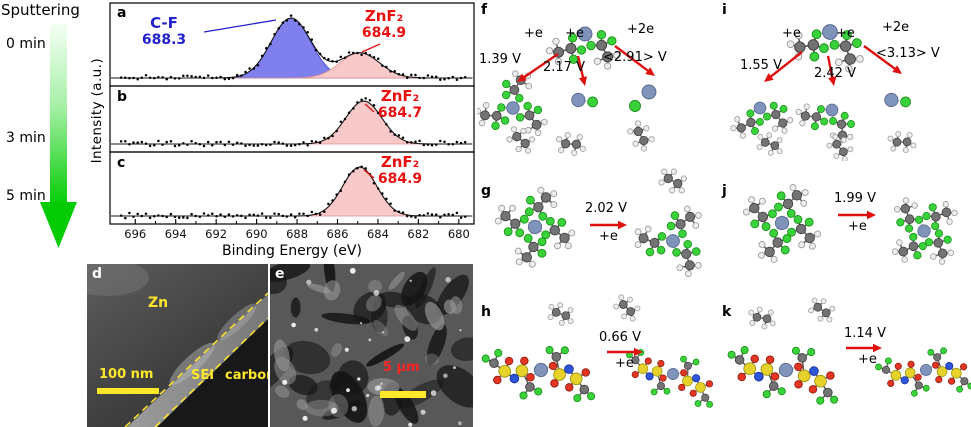 The height and width of the screenshot is (427, 971). I want to click on molecule-znl3, so click(668, 241).